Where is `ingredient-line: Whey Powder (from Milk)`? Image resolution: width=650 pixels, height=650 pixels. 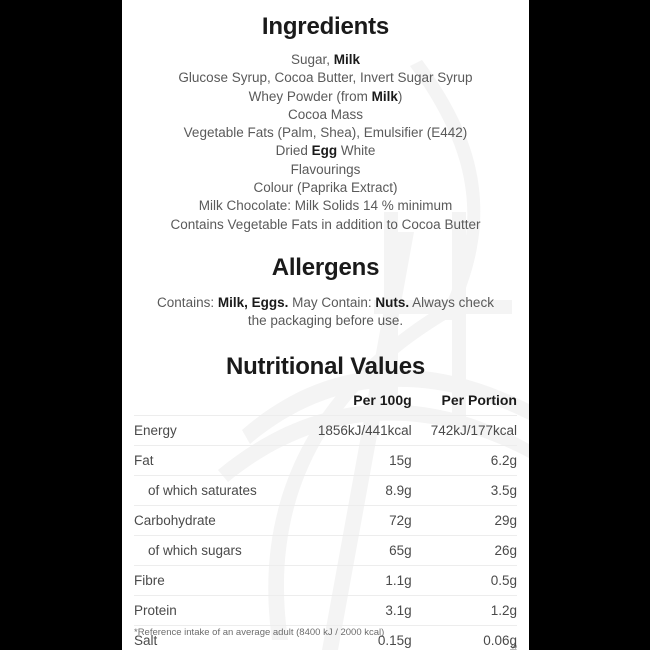
ingredient-line: Whey Powder (from Milk) is located at coordinates (325, 97).